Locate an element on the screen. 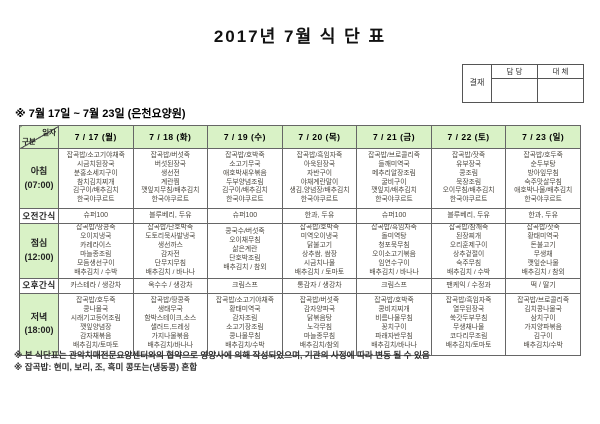 This screenshot has width=600, height=424. menu-item: 소고기무국 is located at coordinates (245, 164).